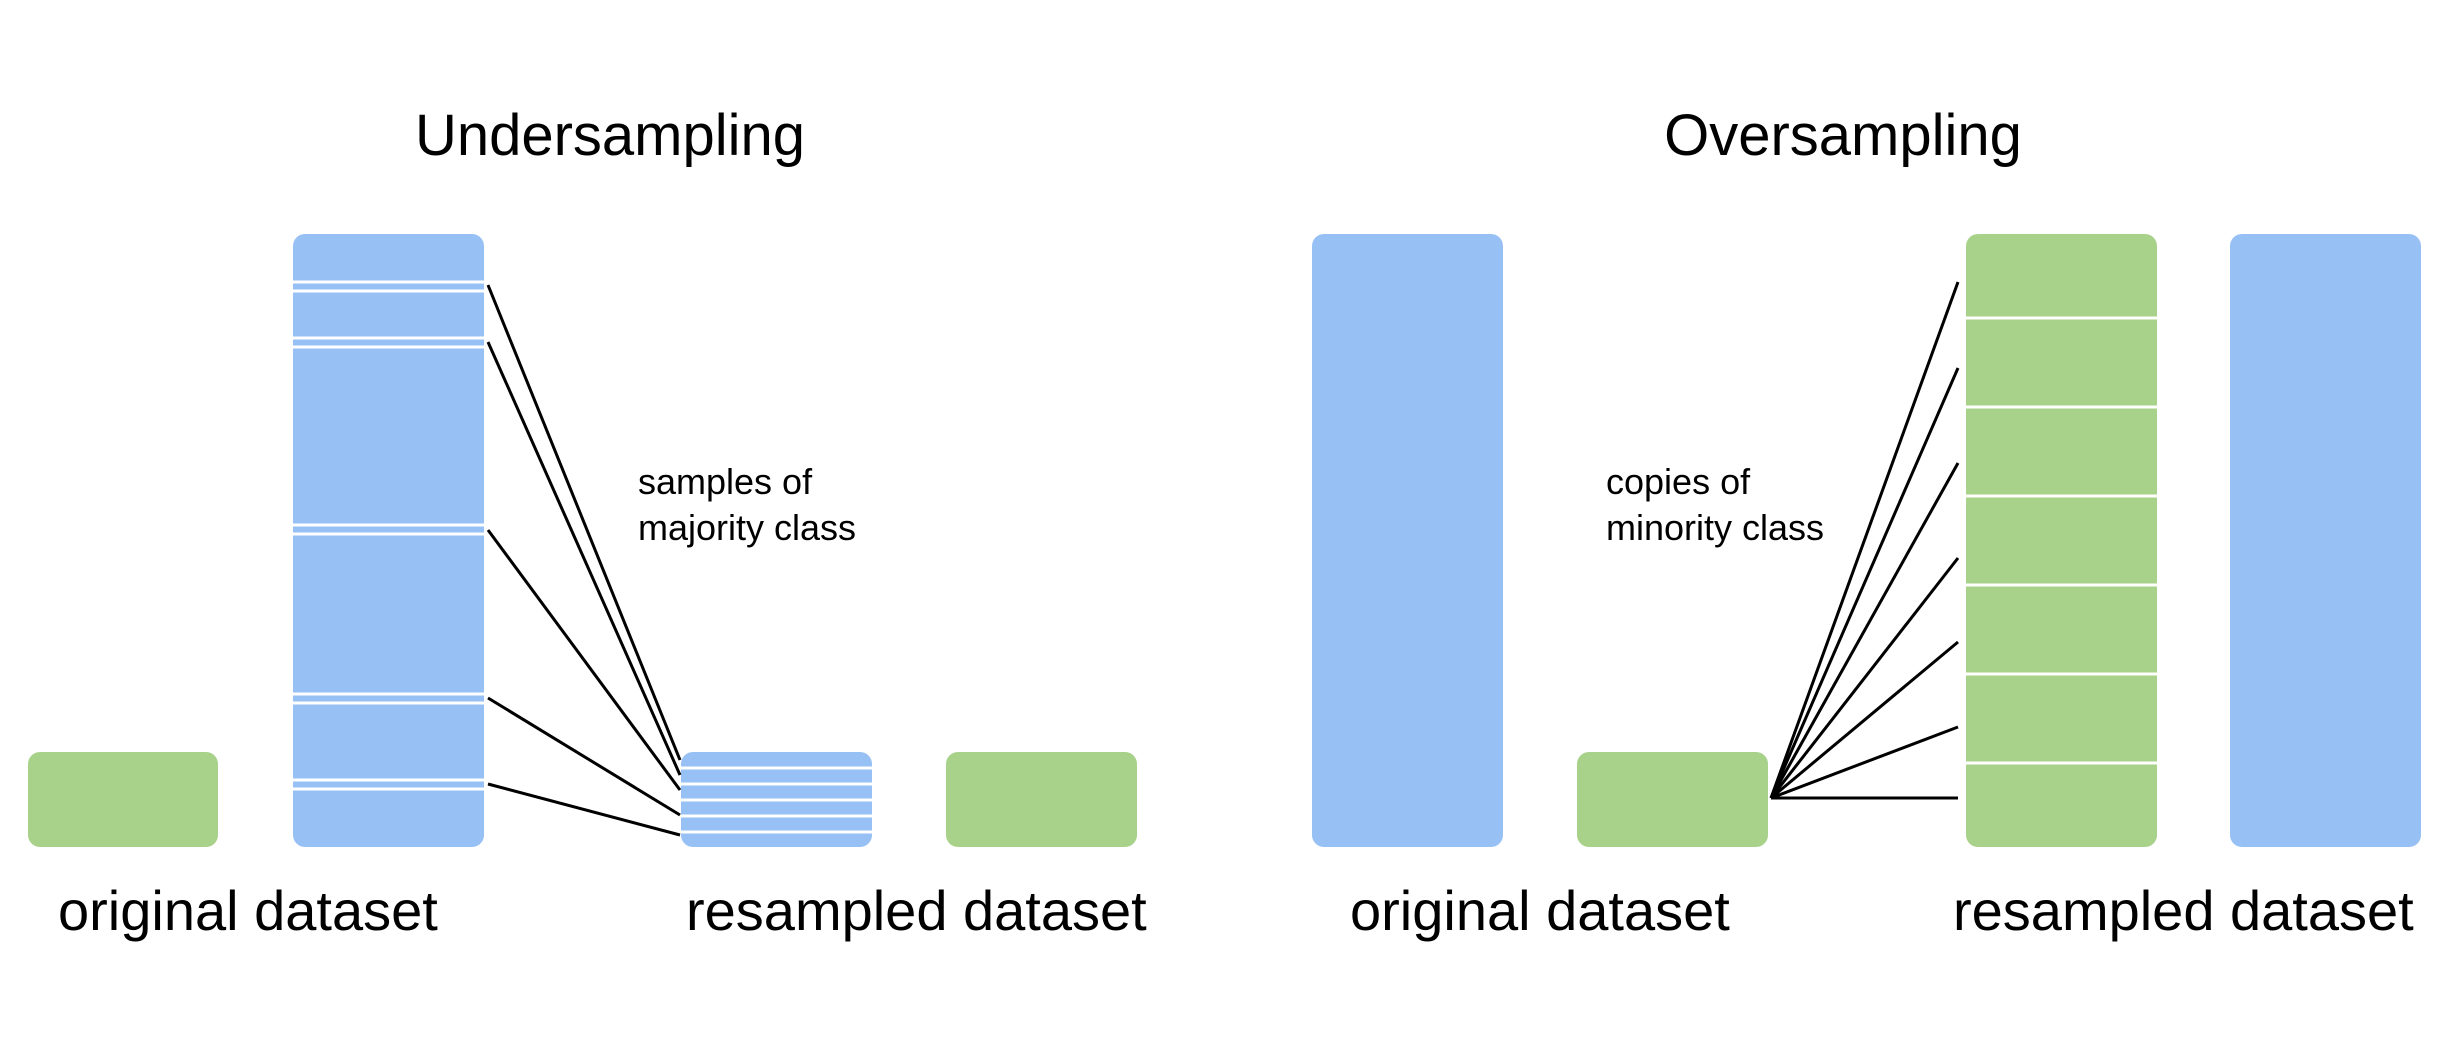 The image size is (2444, 1052). What do you see at coordinates (1672, 799) in the screenshot?
I see `oversampling-original-minority-block` at bounding box center [1672, 799].